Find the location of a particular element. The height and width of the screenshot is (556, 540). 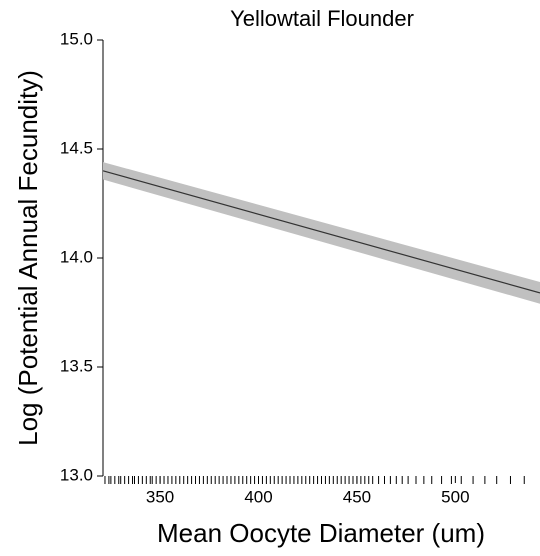

x-tick-label: 400 is located at coordinates (258, 496).